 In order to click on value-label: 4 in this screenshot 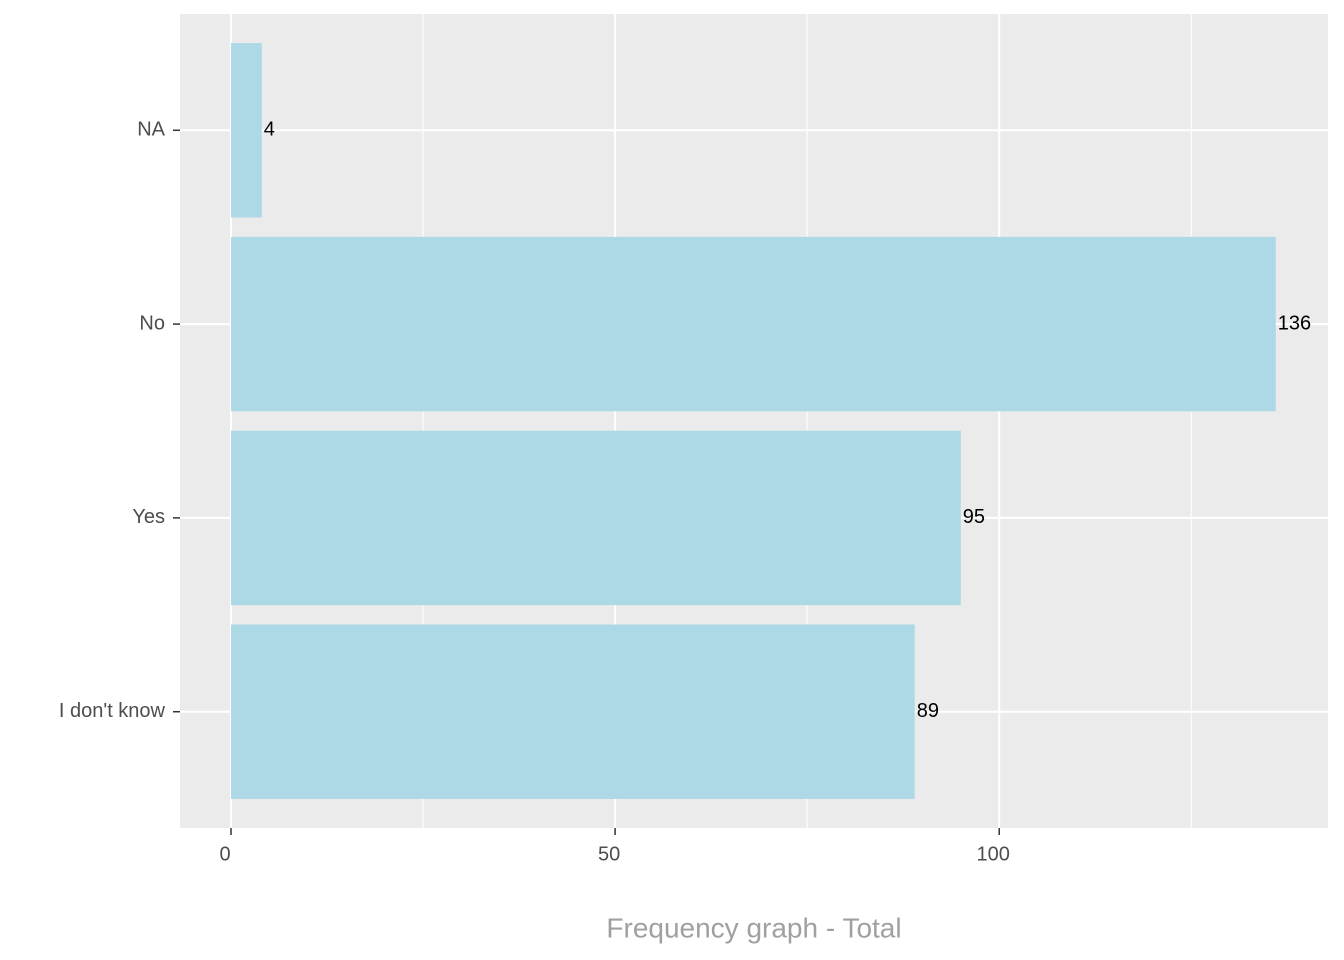, I will do `click(269, 130)`.